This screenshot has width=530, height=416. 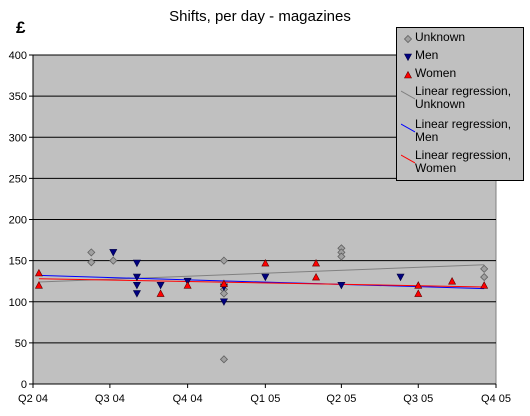 I want to click on diamond-icon, so click(x=408, y=39).